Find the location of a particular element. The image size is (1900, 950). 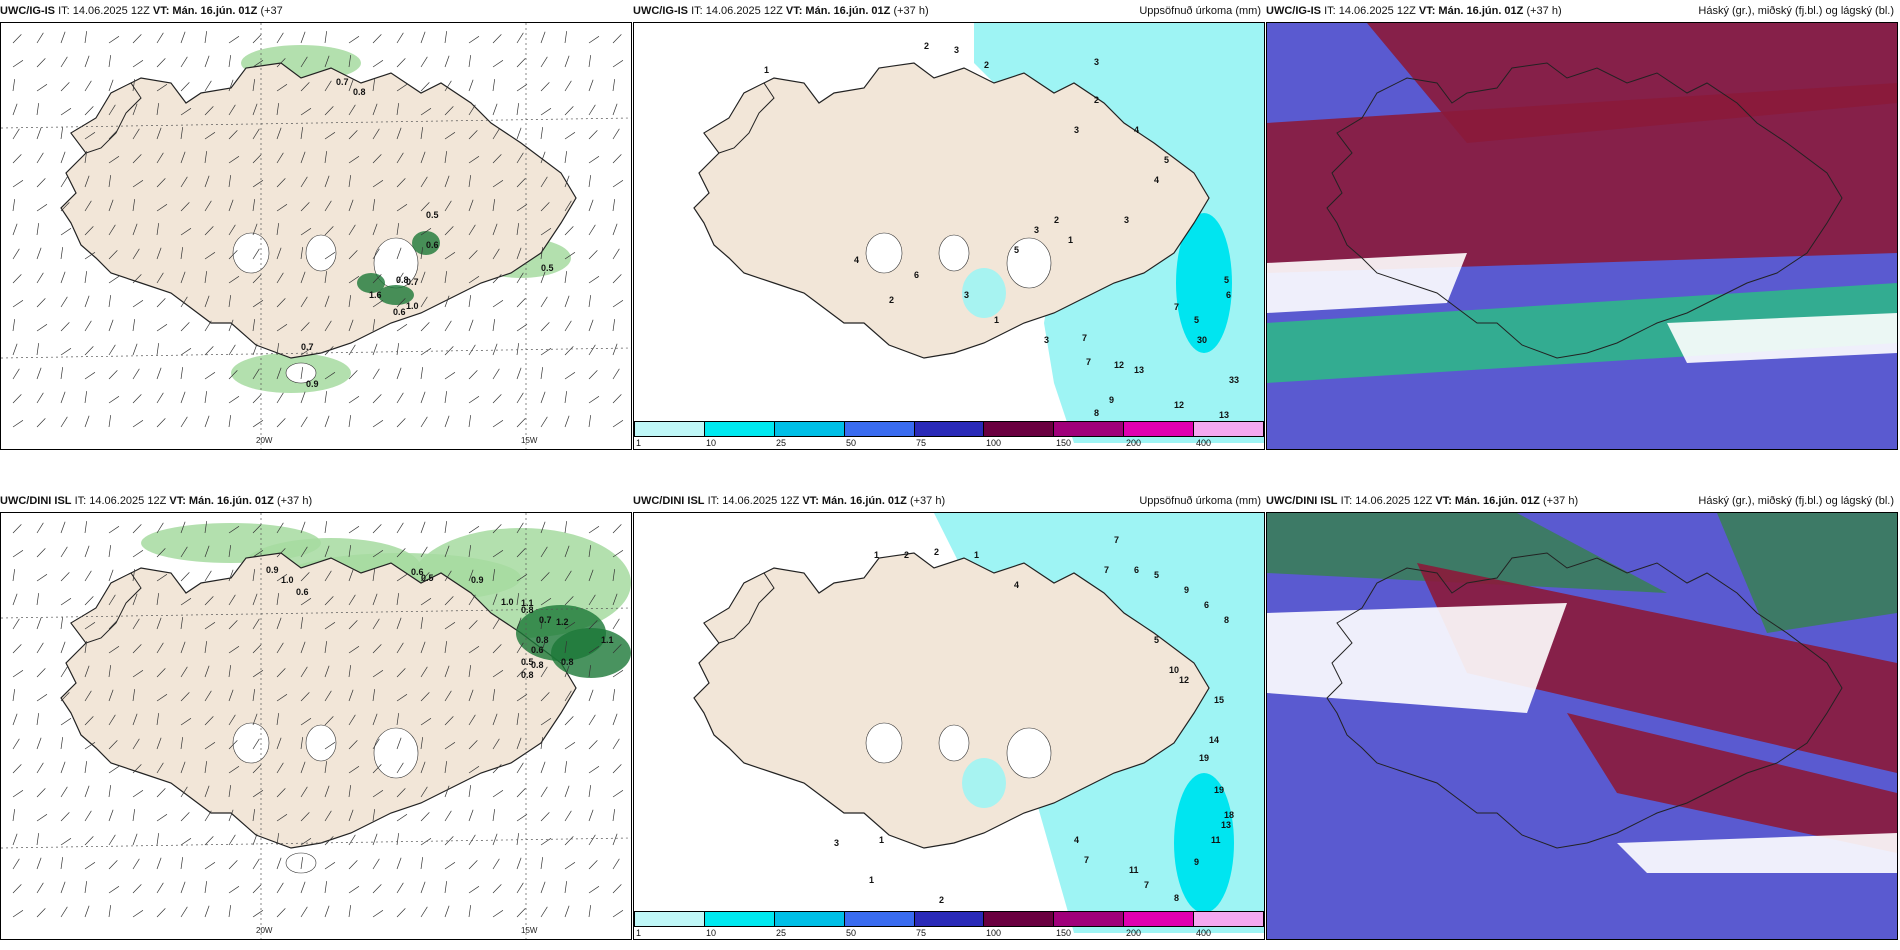

precip-colorbar: 1 10 25 50 75 100 150 200 400 is located at coordinates (949, 435).